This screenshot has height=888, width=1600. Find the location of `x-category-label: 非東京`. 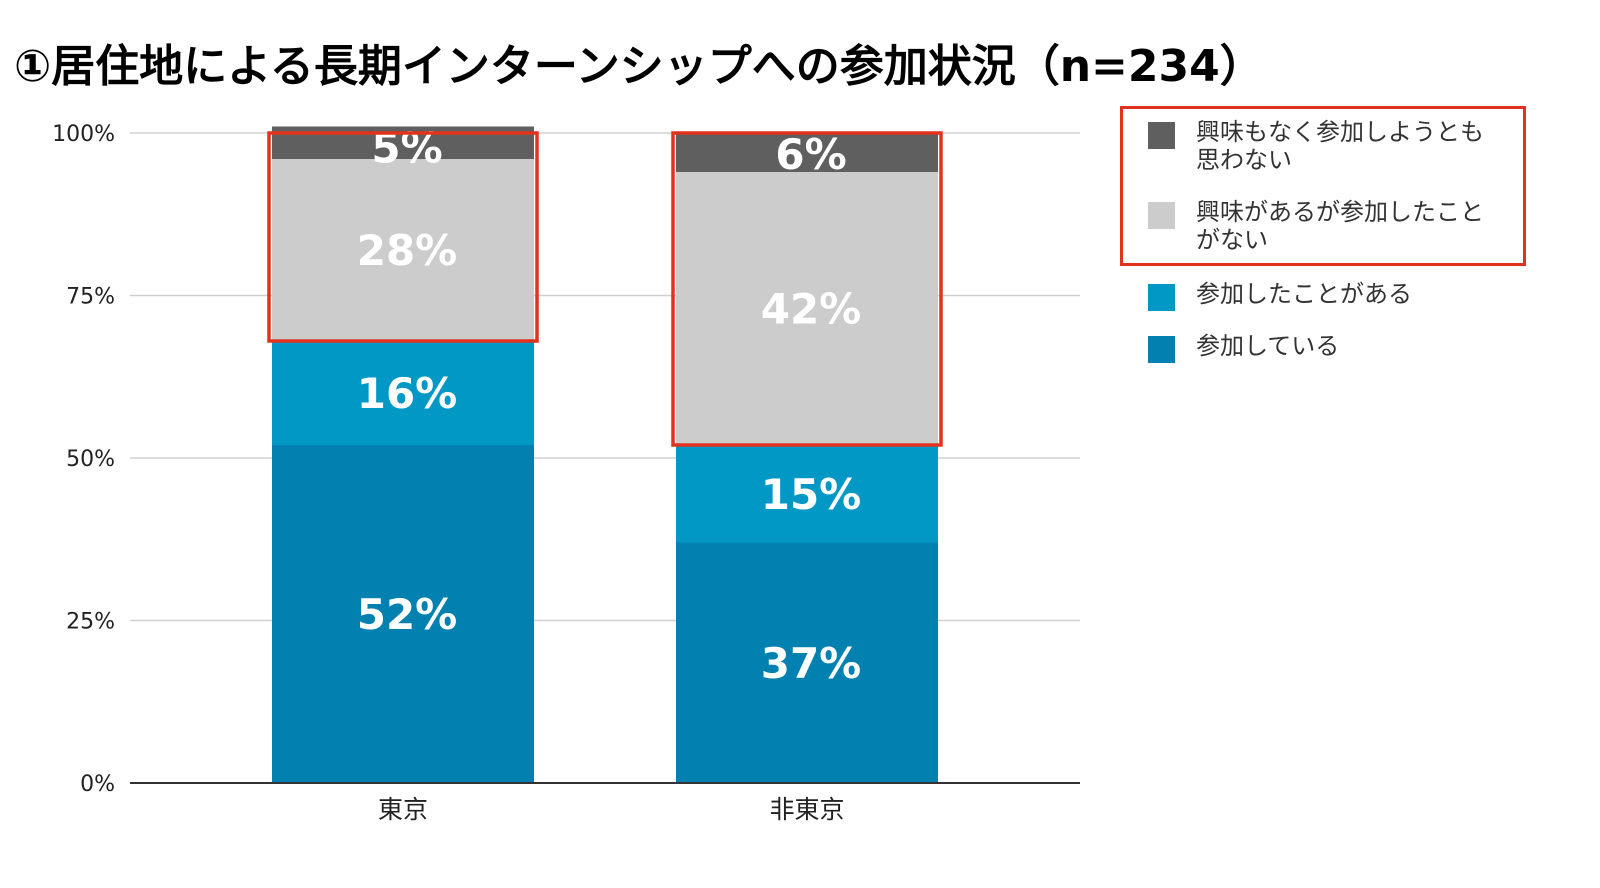

x-category-label: 非東京 is located at coordinates (806, 809).